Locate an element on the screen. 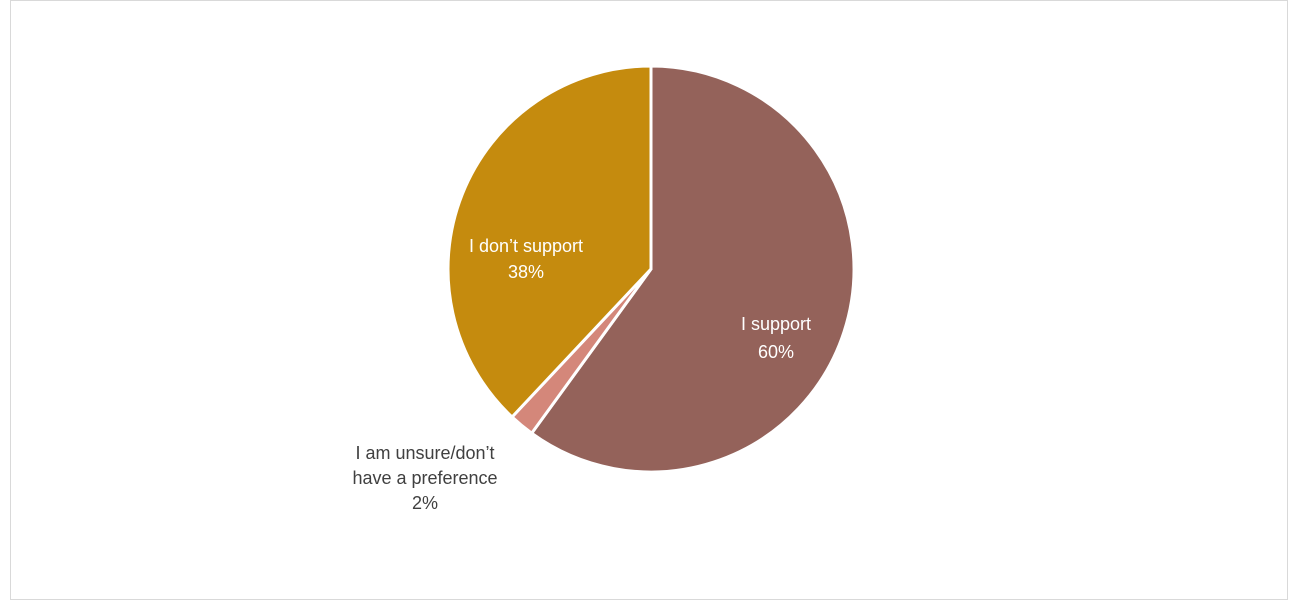 The height and width of the screenshot is (600, 1300). slice-value-label-unsure: 2% is located at coordinates (425, 503).